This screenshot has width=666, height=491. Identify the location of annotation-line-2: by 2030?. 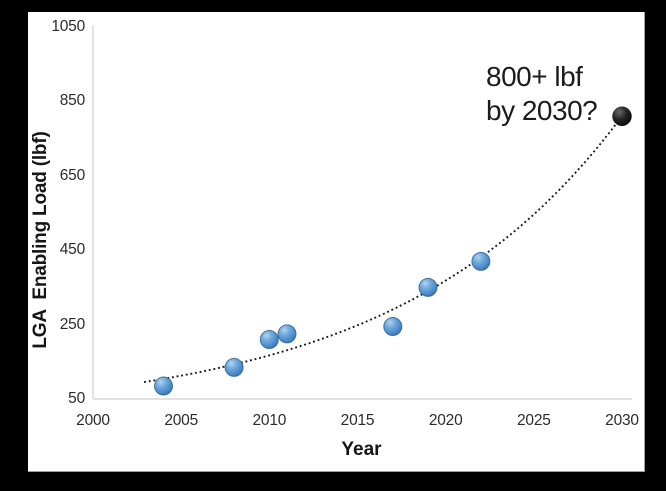
(542, 110).